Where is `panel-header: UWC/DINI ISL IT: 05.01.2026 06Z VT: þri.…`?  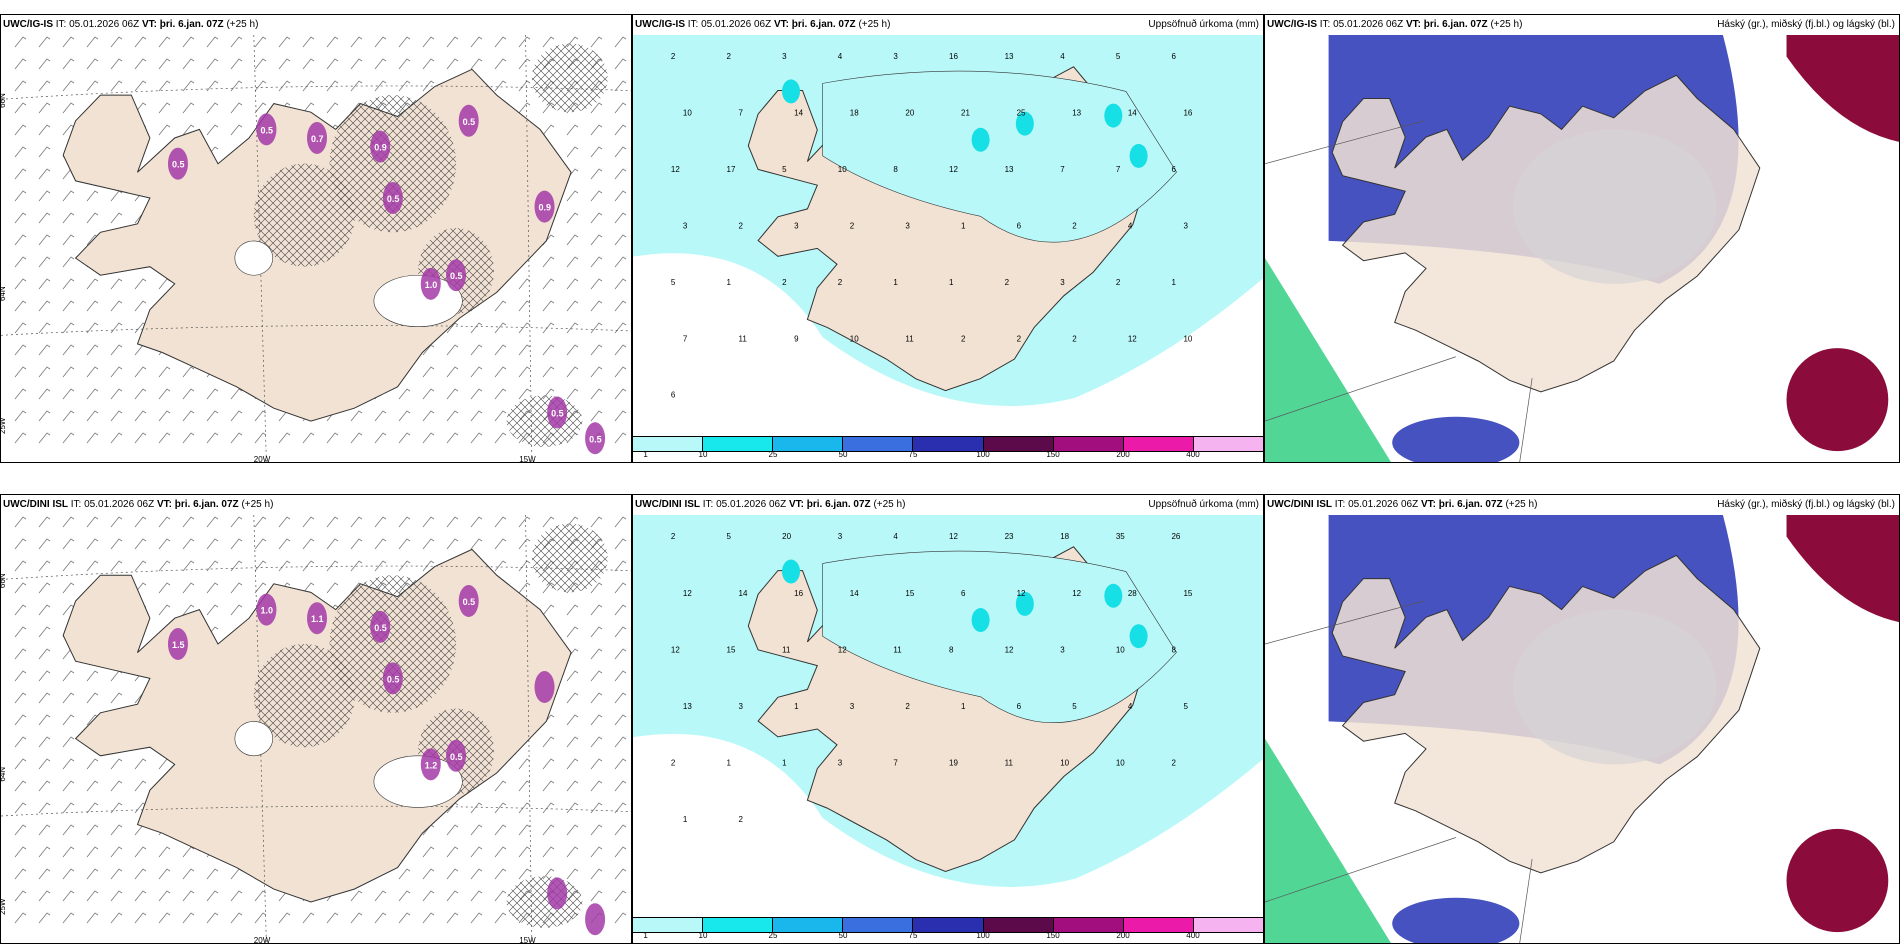 panel-header: UWC/DINI ISL IT: 05.01.2026 06Z VT: þri.… is located at coordinates (316, 505).